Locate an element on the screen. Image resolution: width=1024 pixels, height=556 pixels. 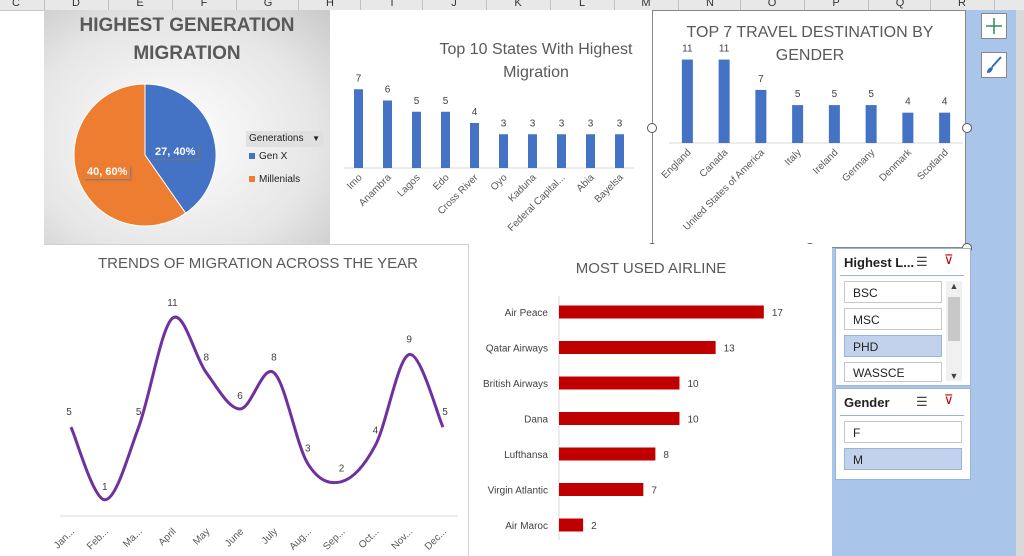
tick-label: Dana is located at coordinates (536, 420).